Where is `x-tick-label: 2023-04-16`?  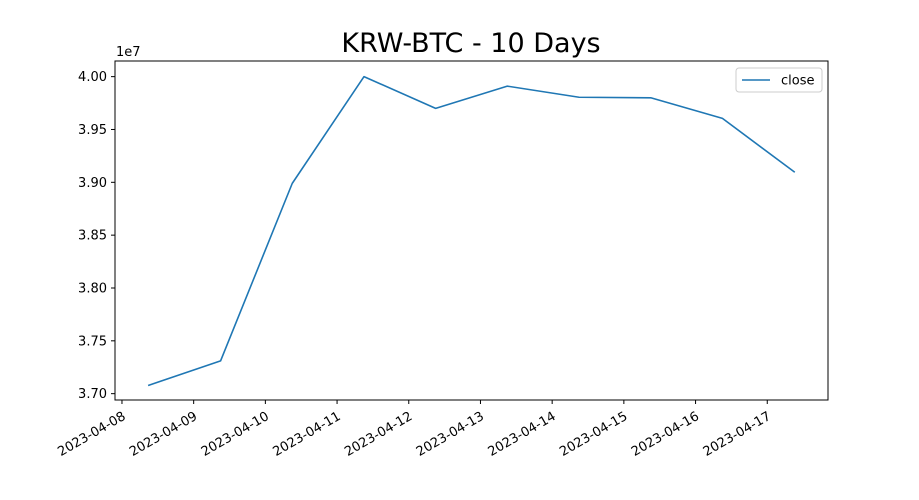 x-tick-label: 2023-04-16 is located at coordinates (665, 434).